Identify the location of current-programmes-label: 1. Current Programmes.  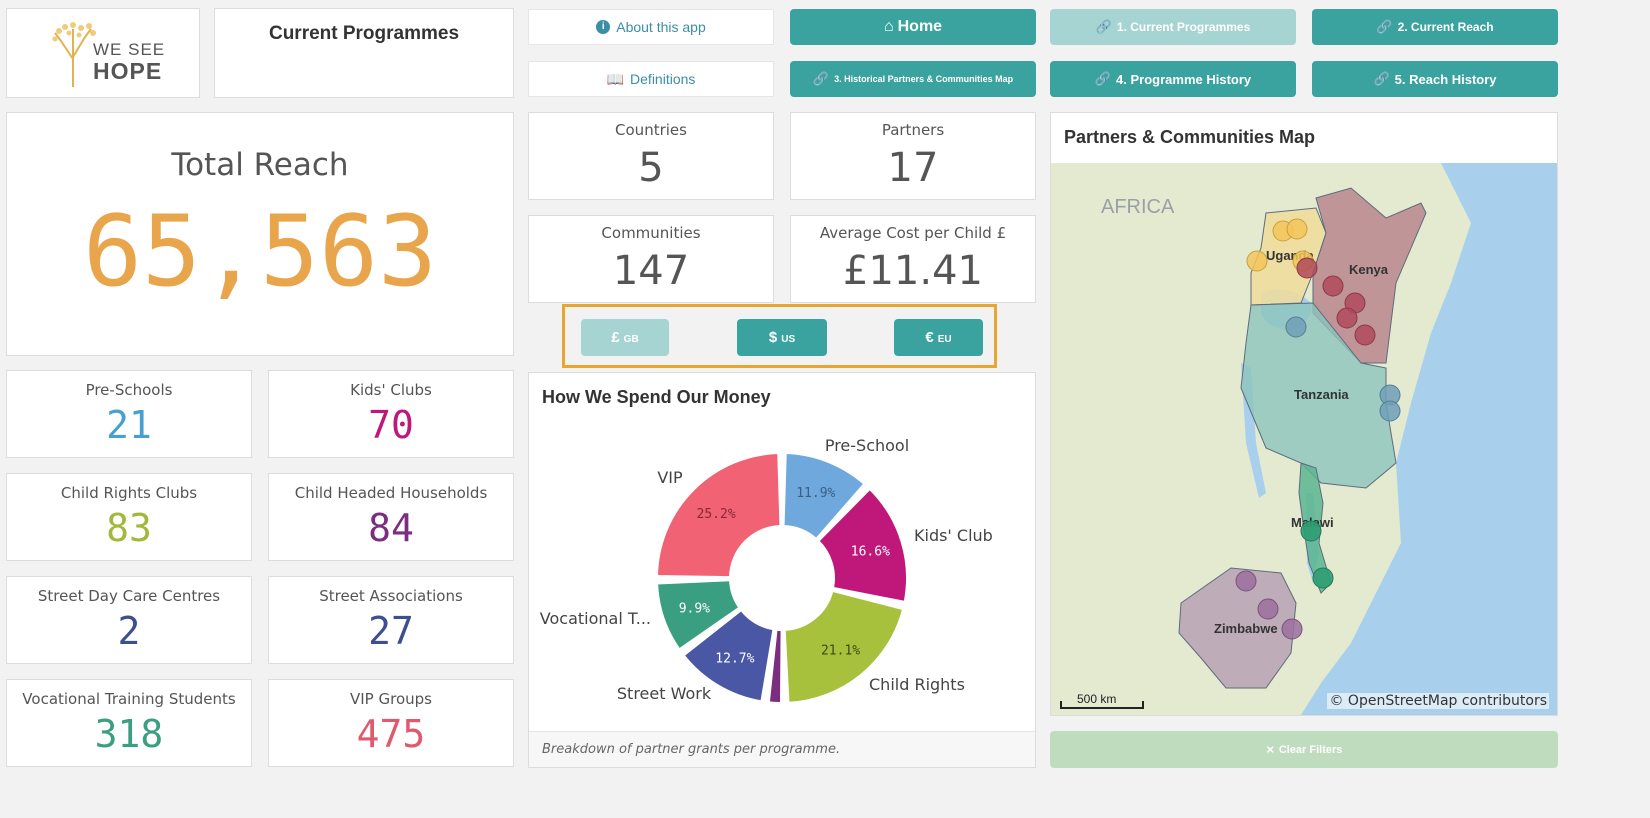
(1183, 27).